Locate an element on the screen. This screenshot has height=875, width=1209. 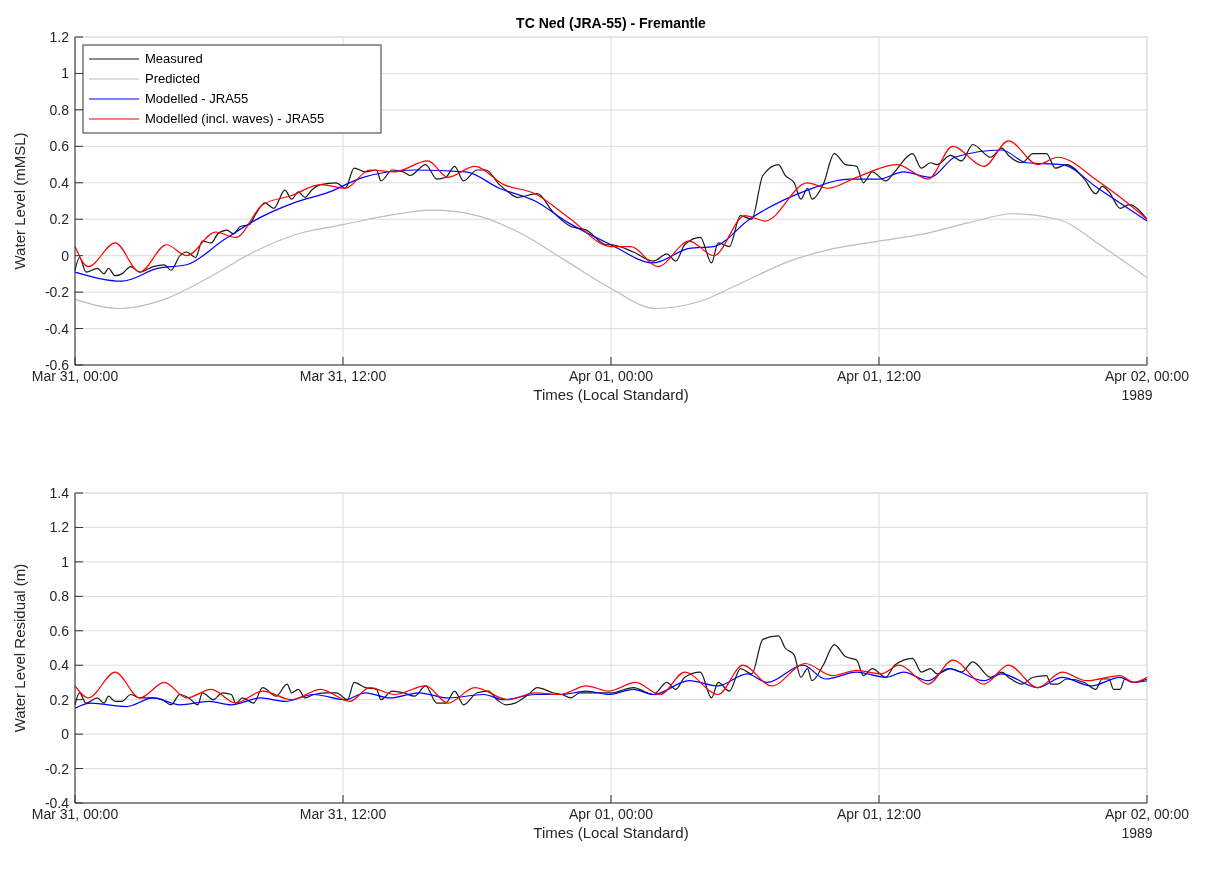
legend-label: Modelled (incl. waves) - JRA55 is located at coordinates (235, 118).